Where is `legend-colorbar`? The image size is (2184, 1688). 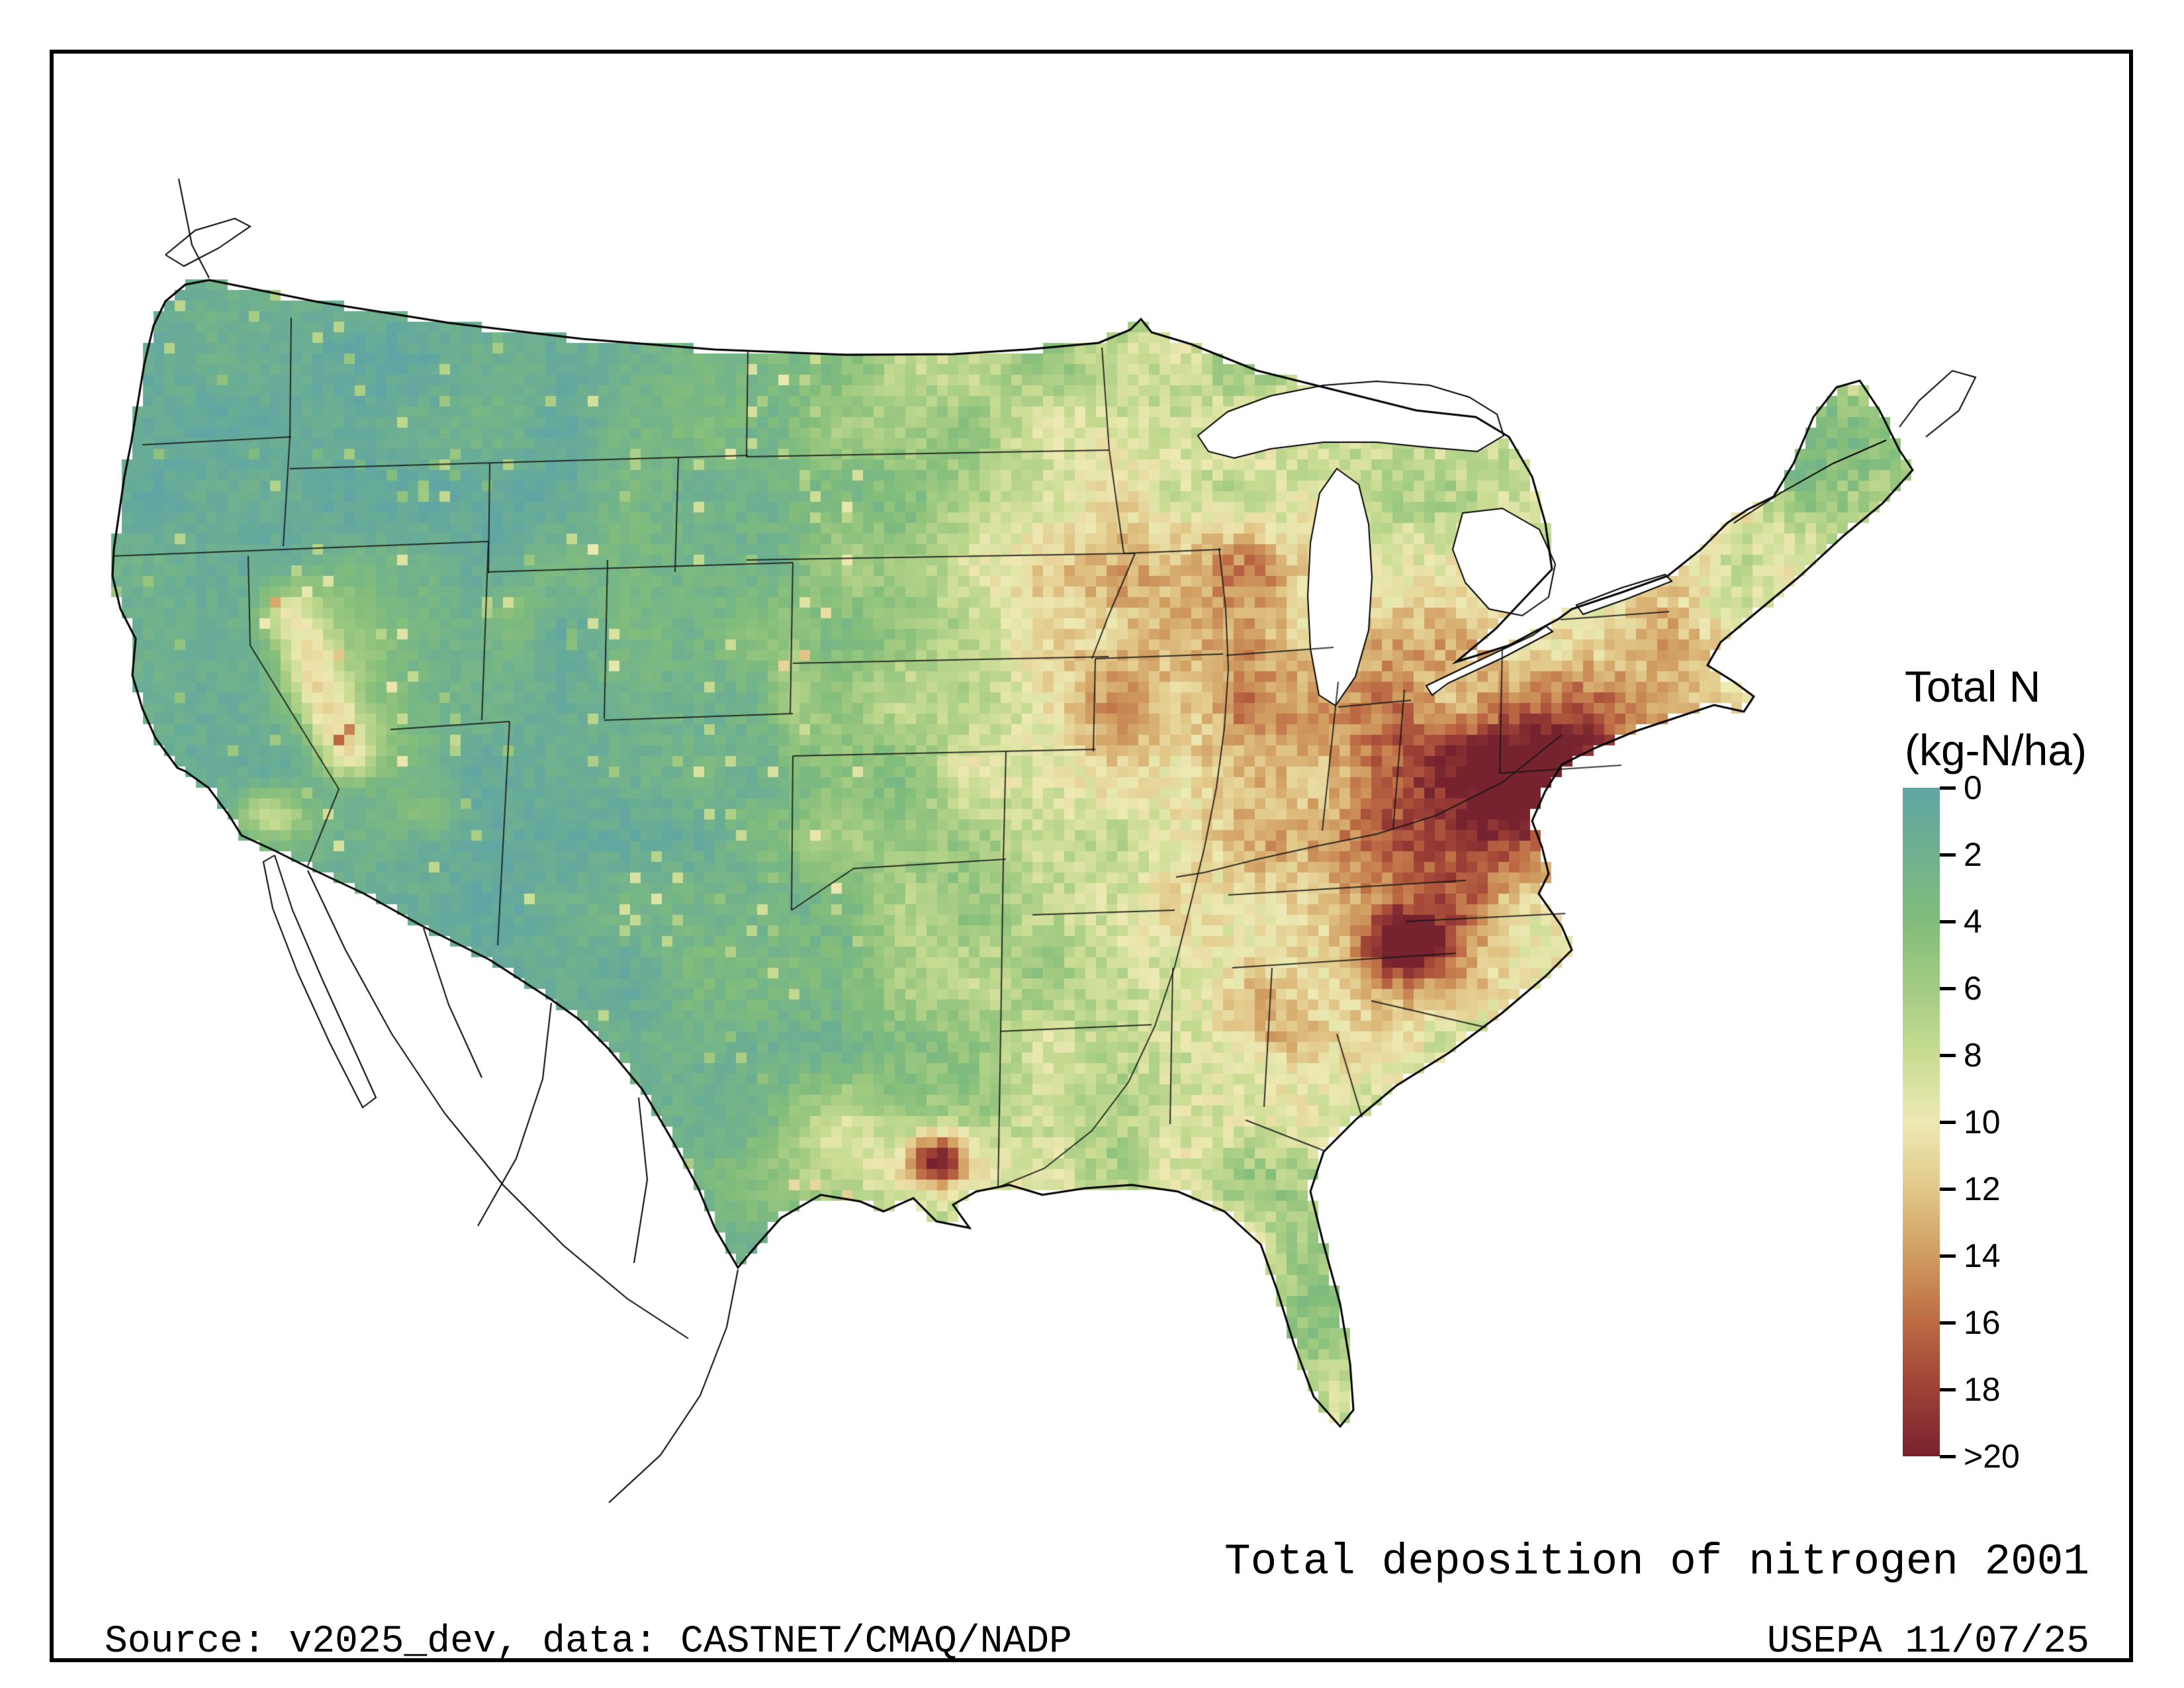
legend-colorbar is located at coordinates (1922, 1122).